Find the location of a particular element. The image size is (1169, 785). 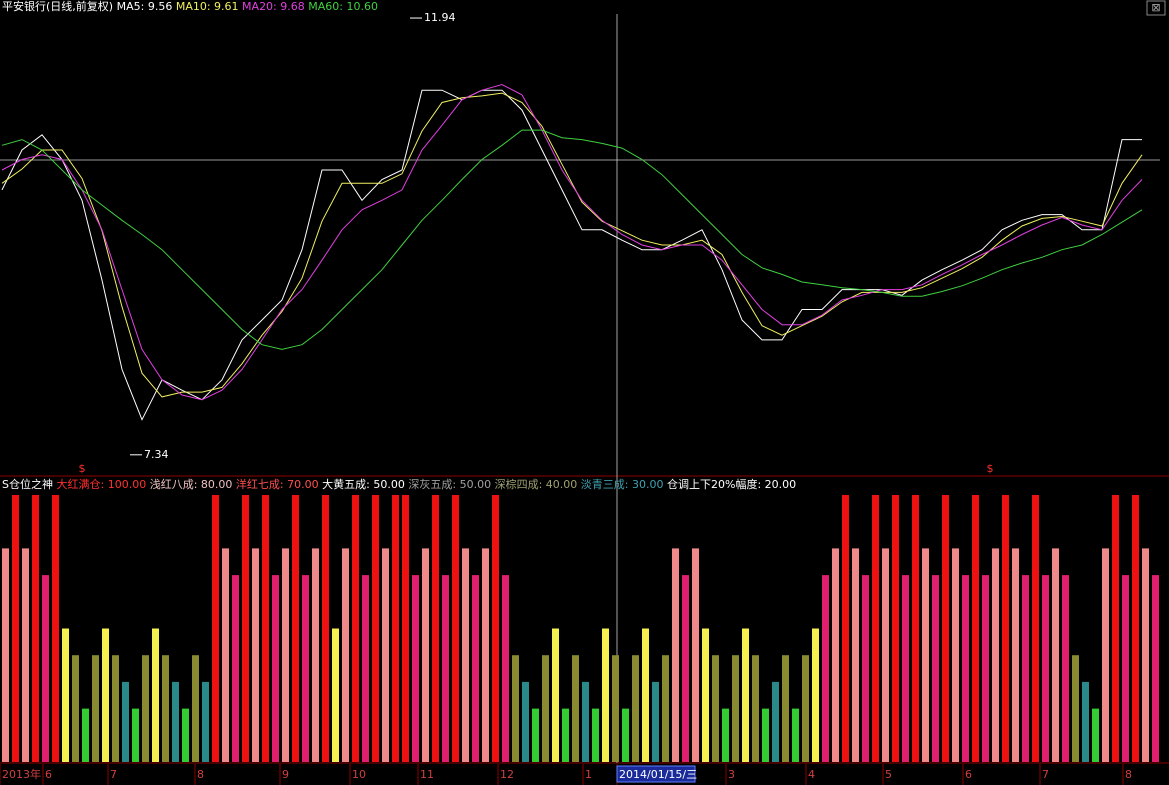

annotation: 7.34 is located at coordinates (156, 454).